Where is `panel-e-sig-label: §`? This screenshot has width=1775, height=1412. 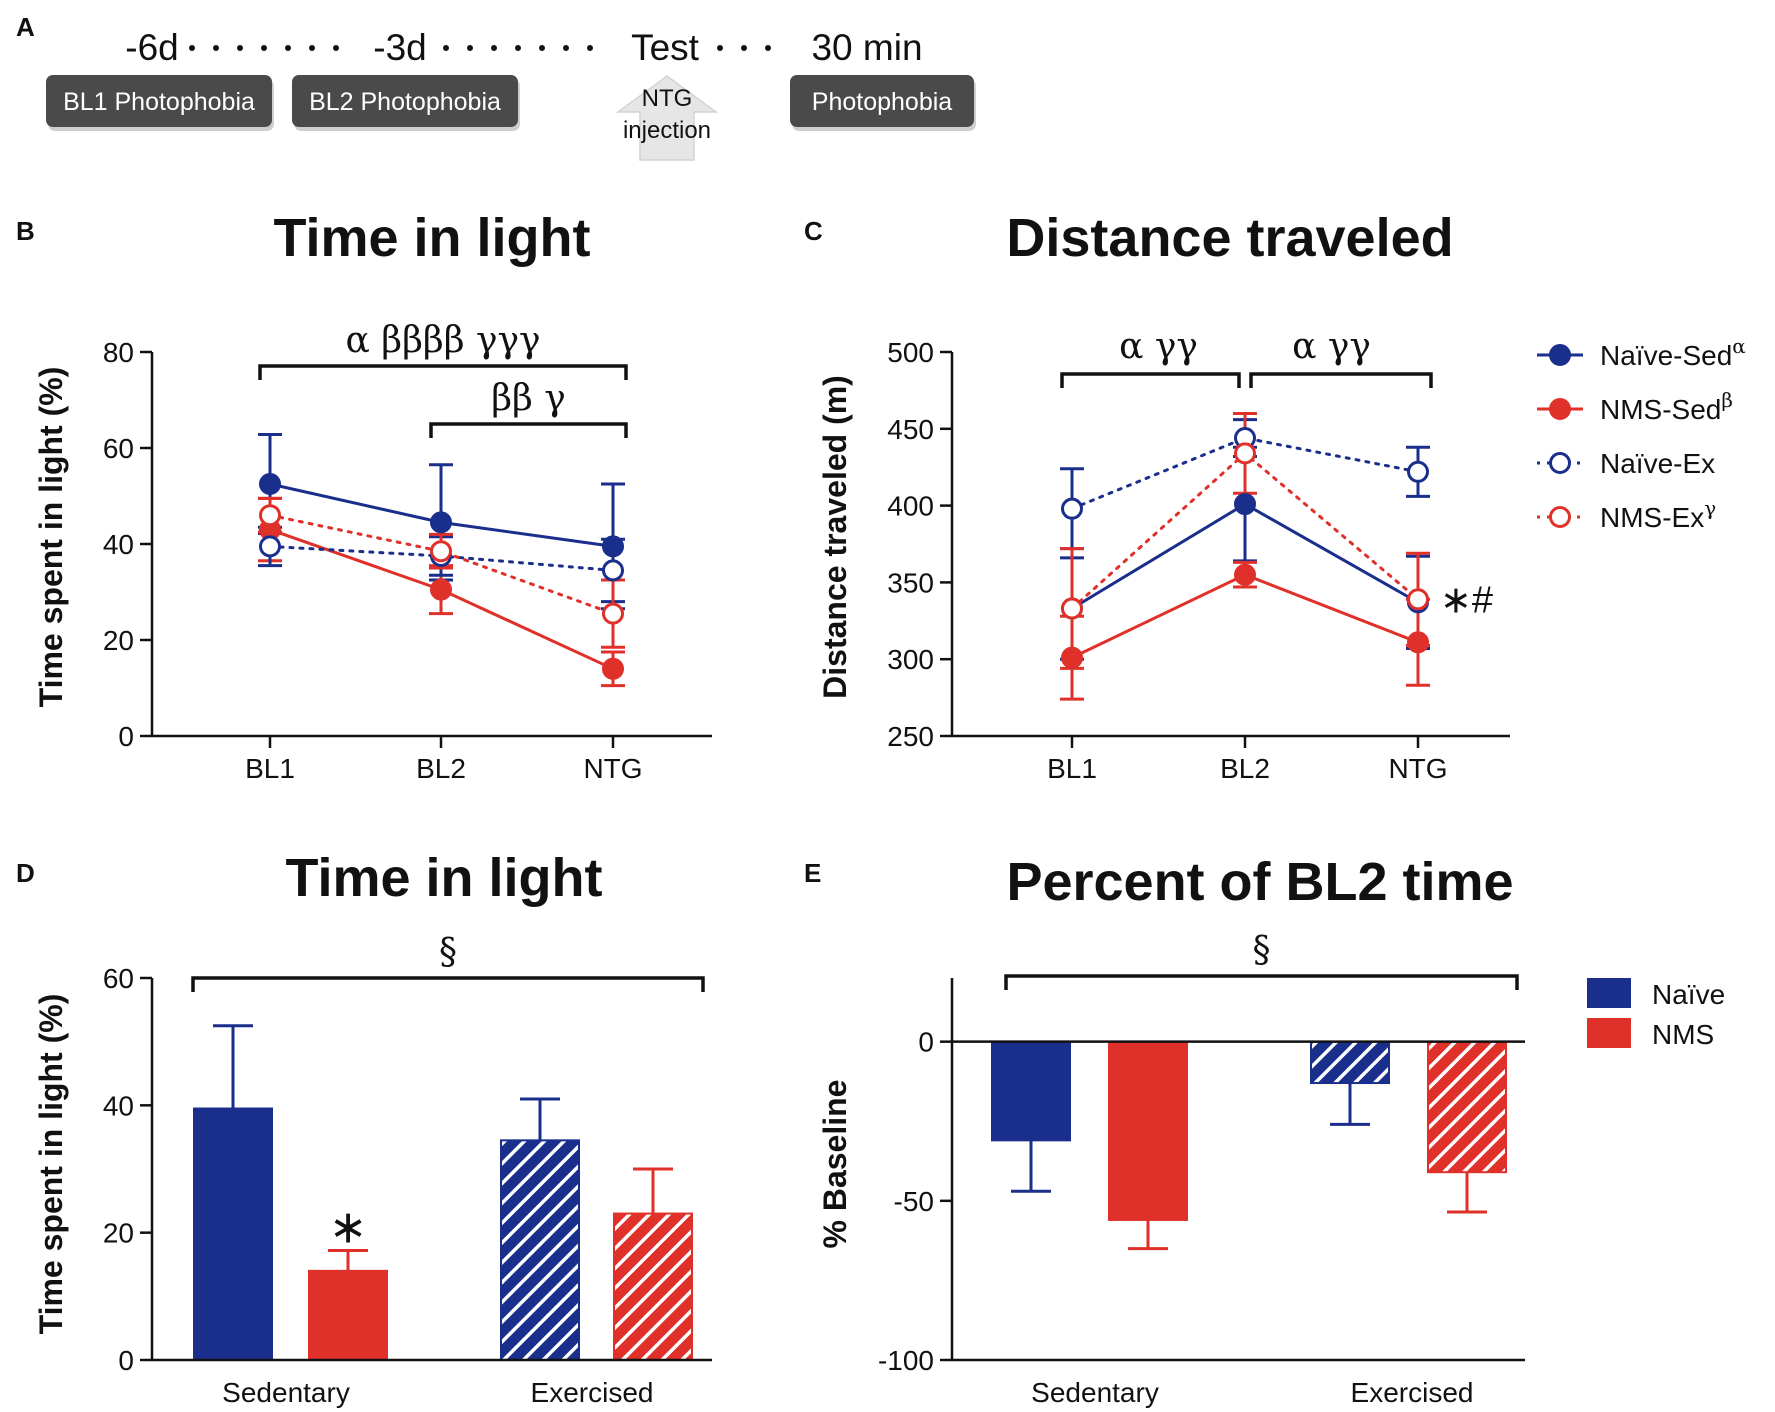
panel-e-sig-label: § is located at coordinates (1262, 950).